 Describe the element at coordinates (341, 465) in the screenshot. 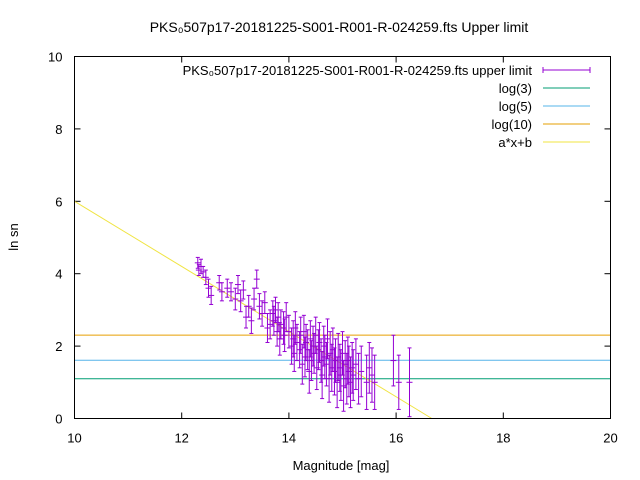

I see `x-axis-label: Magnitude [mag]` at that location.